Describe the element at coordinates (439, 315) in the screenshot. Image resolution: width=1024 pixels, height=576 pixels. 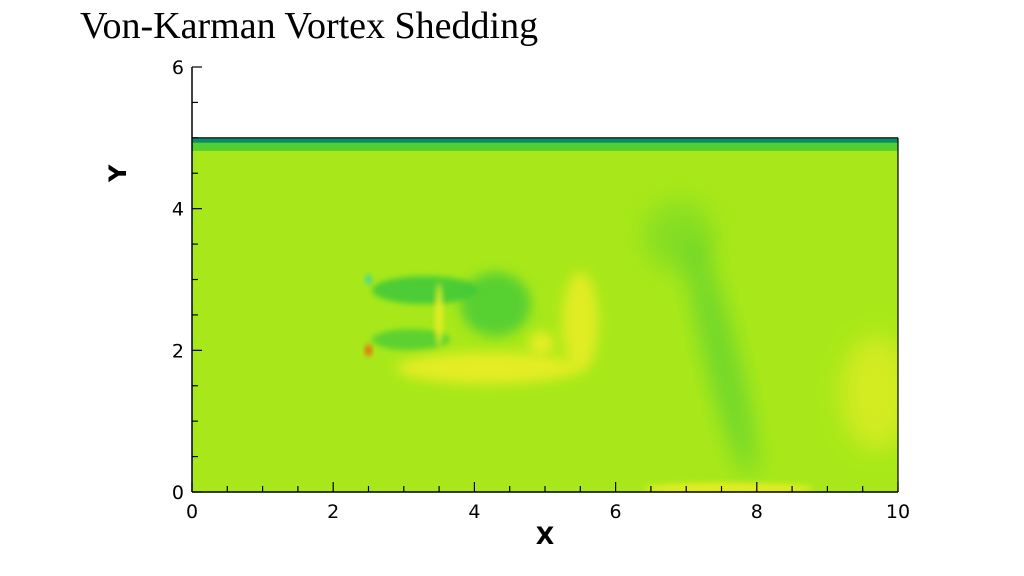
I see `shear-streak` at that location.